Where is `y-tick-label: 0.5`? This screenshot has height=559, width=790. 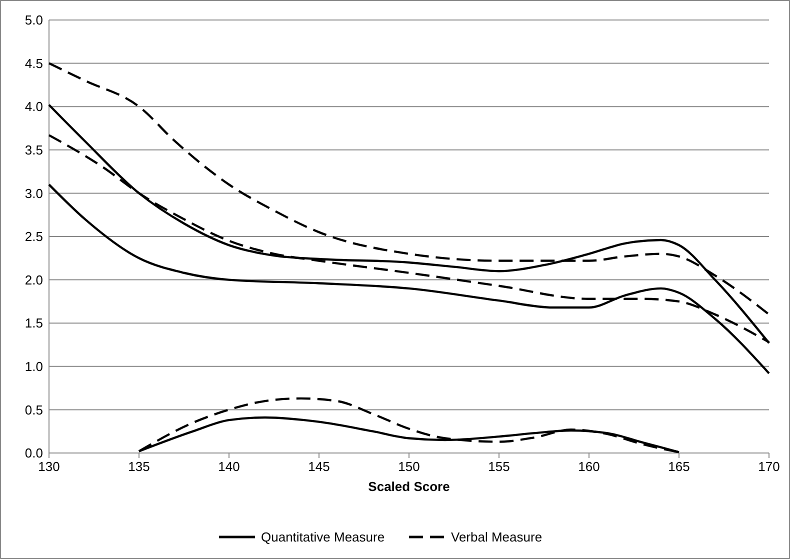
y-tick-label: 0.5 is located at coordinates (33, 410).